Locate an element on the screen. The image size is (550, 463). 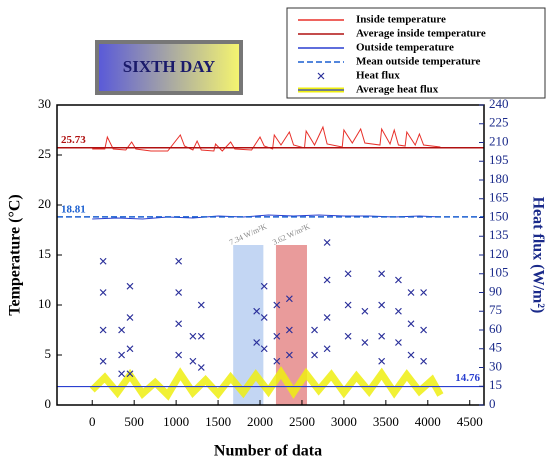
annotation: 7.34 W/m²K is located at coordinates (248, 234).